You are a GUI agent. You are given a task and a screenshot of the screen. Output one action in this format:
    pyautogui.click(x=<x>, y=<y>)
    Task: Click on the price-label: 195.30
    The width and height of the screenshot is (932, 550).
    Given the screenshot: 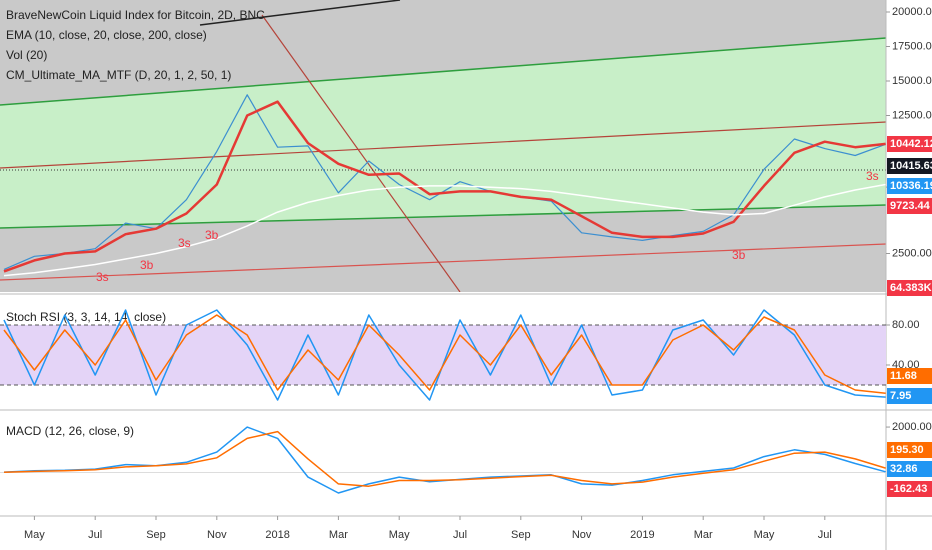 What is the action you would take?
    pyautogui.click(x=907, y=450)
    